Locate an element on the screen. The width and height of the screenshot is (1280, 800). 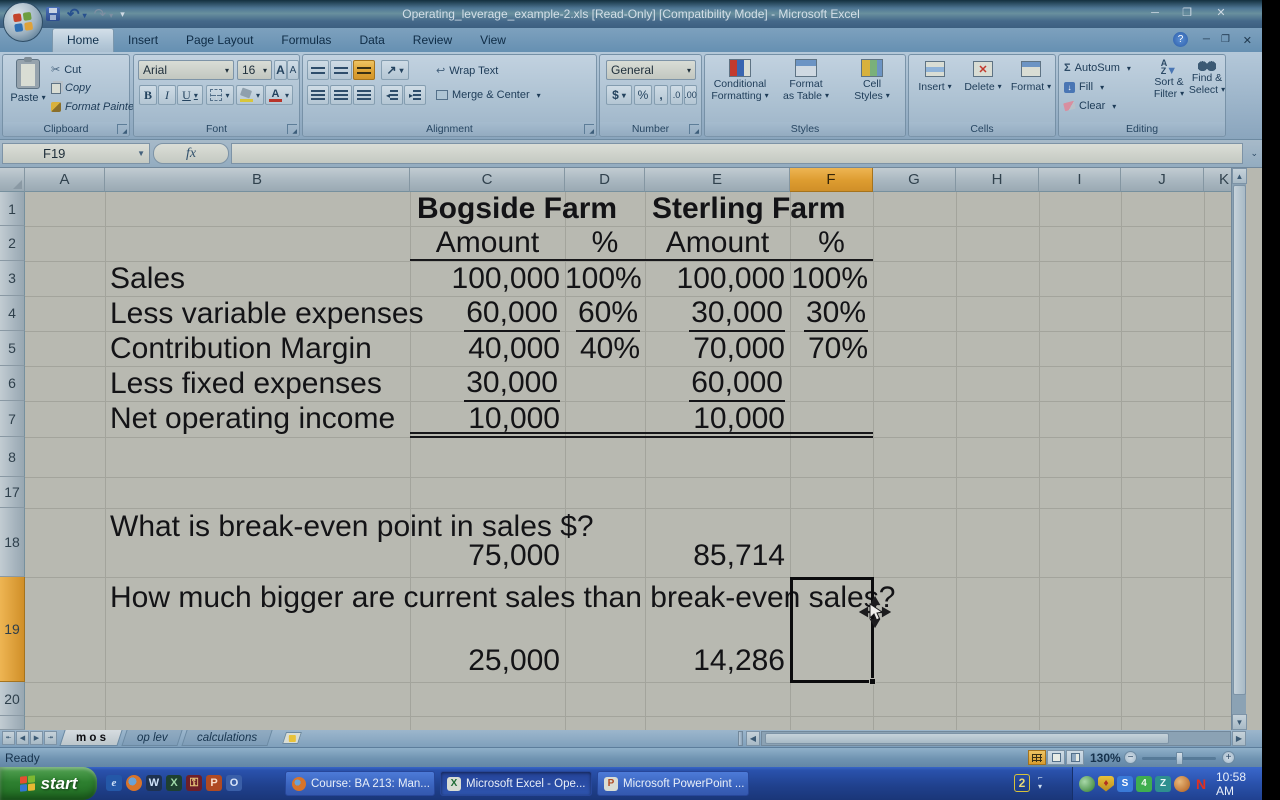
zoom-in-button: + is located at coordinates (1228, 757).